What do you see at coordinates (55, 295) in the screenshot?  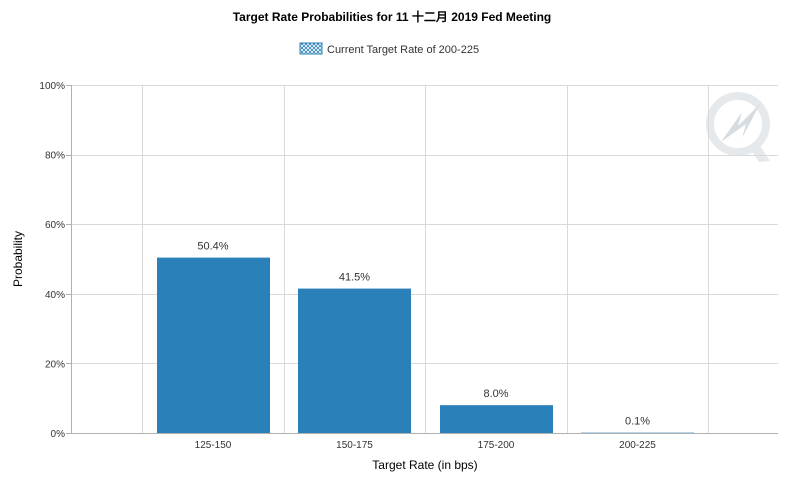 I see `y-tick-label: 40%` at bounding box center [55, 295].